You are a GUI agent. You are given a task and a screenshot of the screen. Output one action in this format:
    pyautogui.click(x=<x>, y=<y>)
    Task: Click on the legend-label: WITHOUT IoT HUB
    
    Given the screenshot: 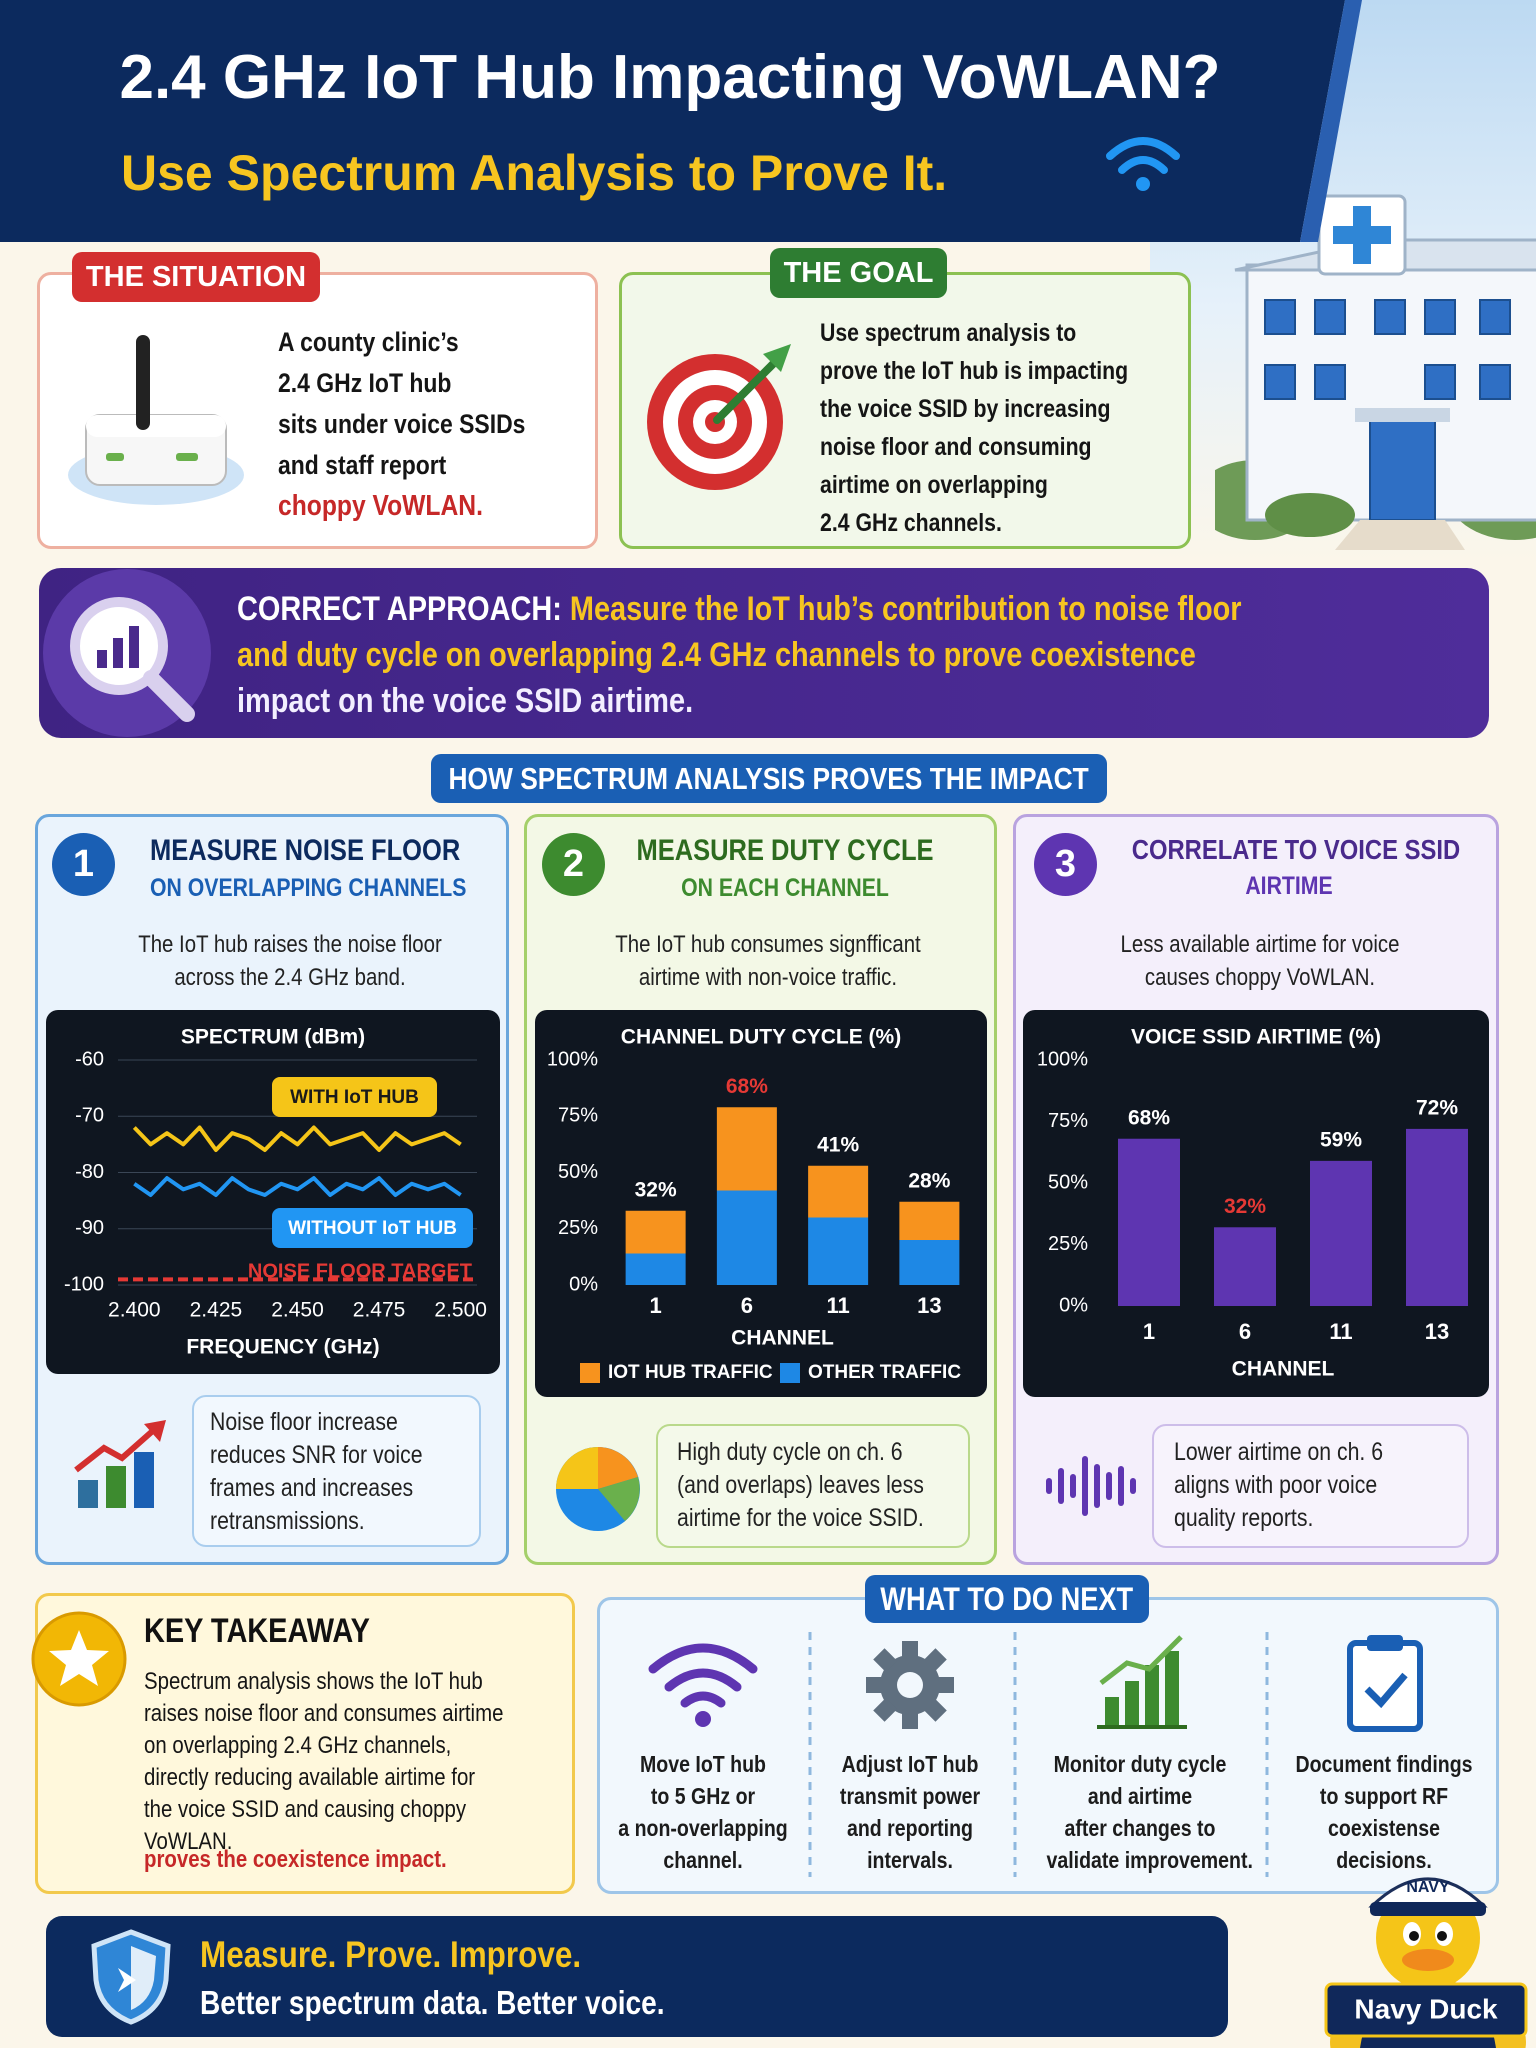 What is the action you would take?
    pyautogui.click(x=372, y=1228)
    